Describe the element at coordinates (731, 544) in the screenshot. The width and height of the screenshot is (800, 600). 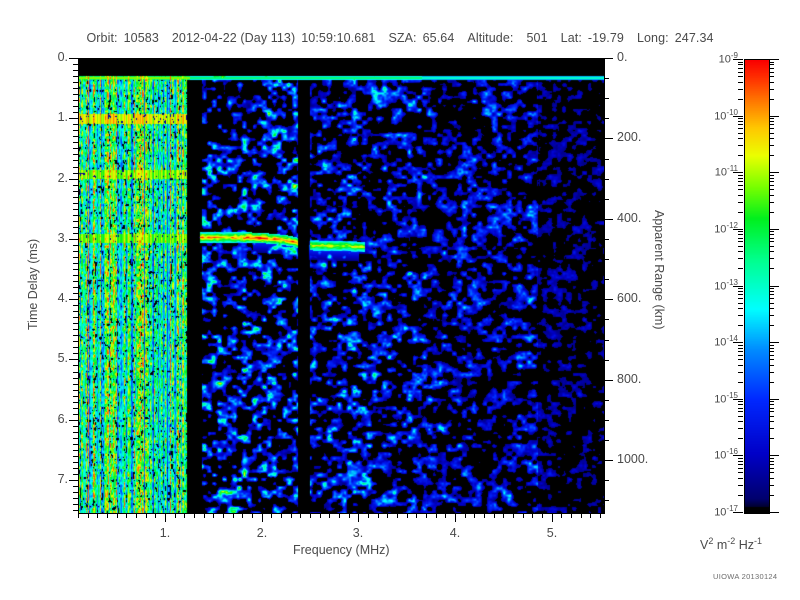
I see `colorbar-unit-label: V2 m-2 Hz-1` at that location.